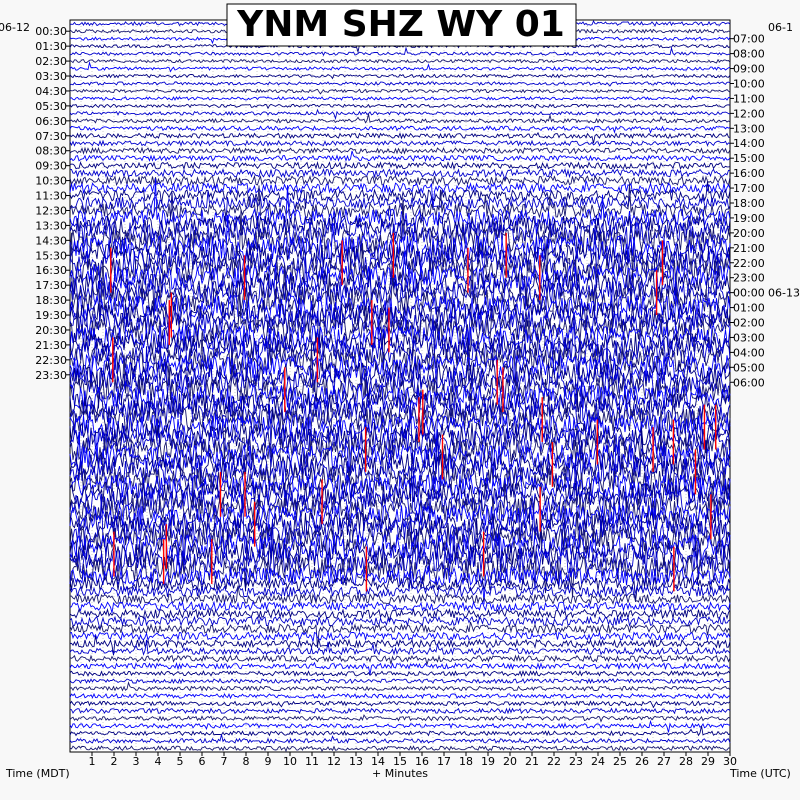 This screenshot has width=800, height=800. Describe the element at coordinates (730, 761) in the screenshot. I see `x-tick-label: 30` at that location.